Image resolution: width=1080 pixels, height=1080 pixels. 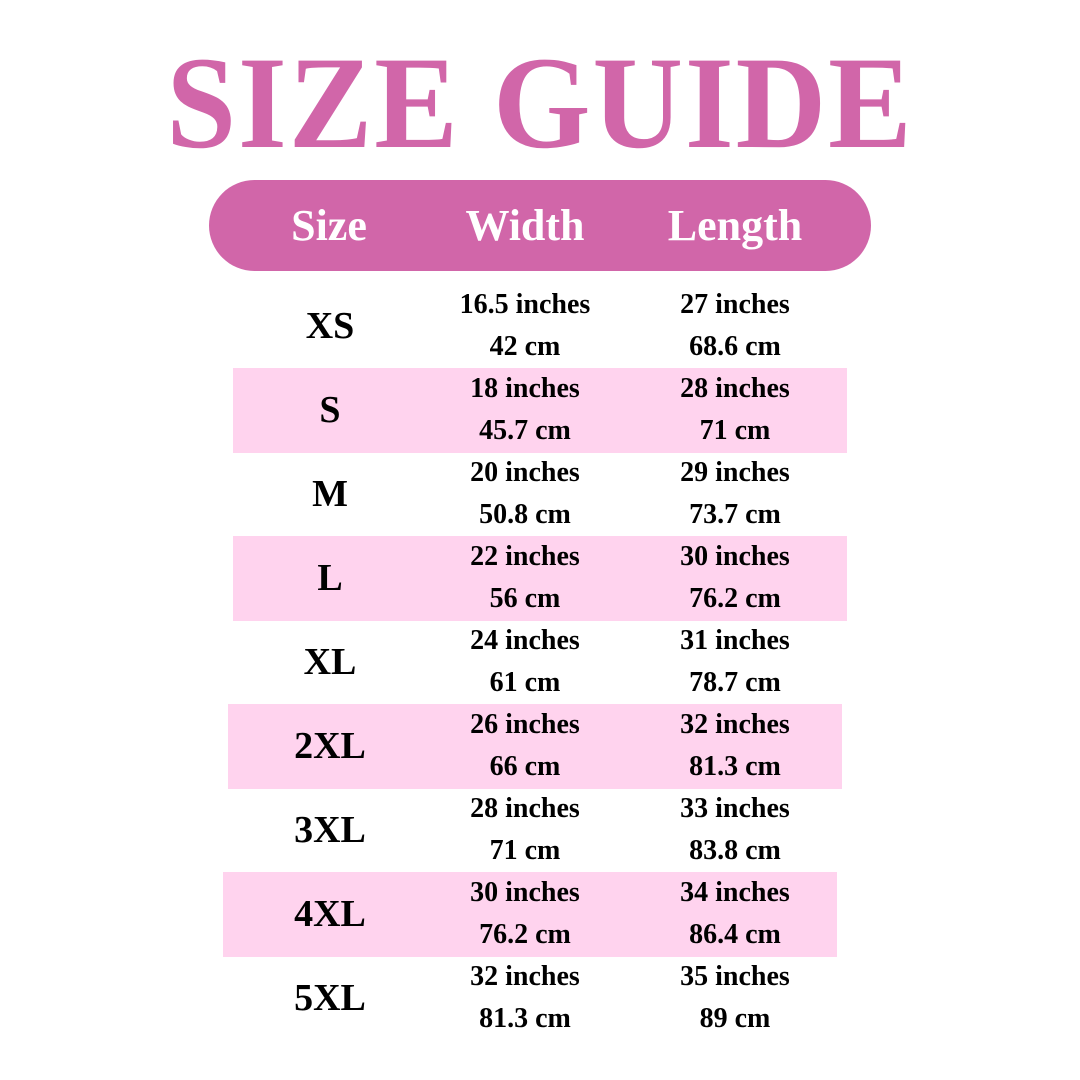 I want to click on width-inches: 16.5 inches, so click(x=525, y=304).